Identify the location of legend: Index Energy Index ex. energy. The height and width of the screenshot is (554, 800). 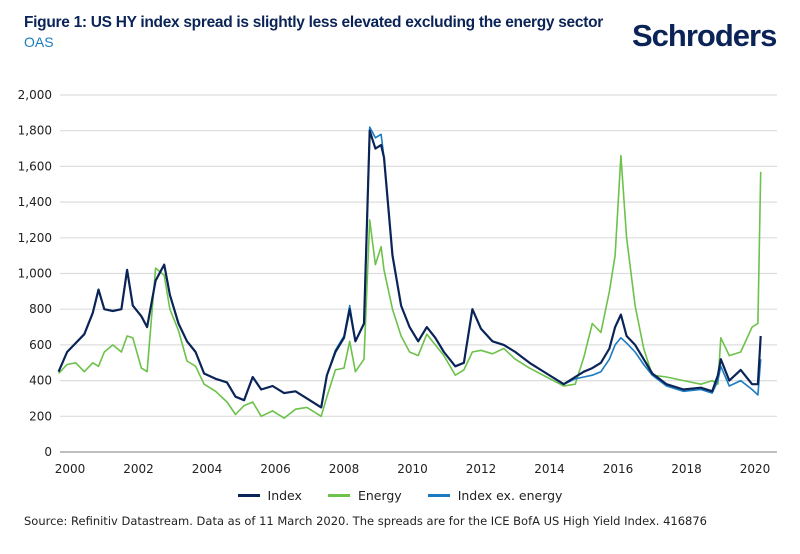
(400, 495).